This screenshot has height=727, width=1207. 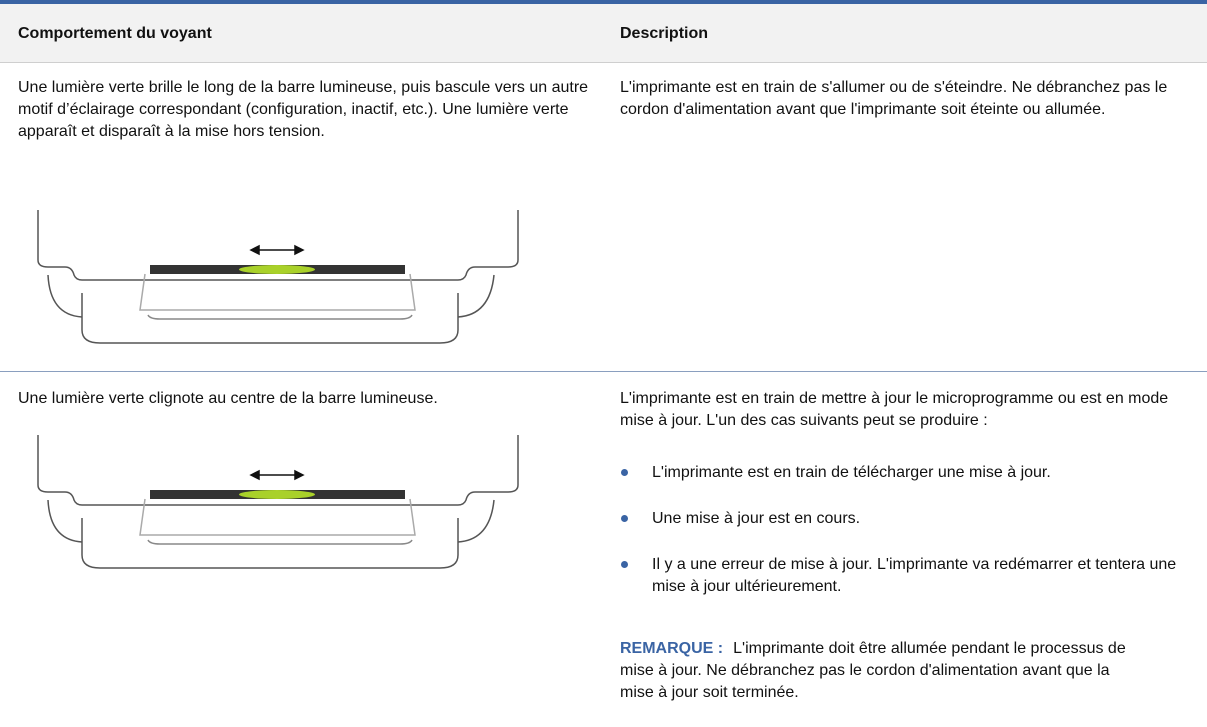 I want to click on row-separator, so click(x=603, y=371).